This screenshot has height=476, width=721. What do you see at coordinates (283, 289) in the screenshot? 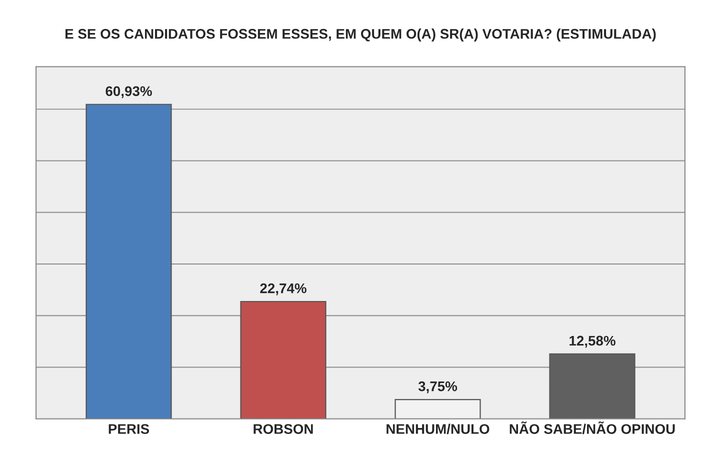
I see `data-label: 22,74%` at bounding box center [283, 289].